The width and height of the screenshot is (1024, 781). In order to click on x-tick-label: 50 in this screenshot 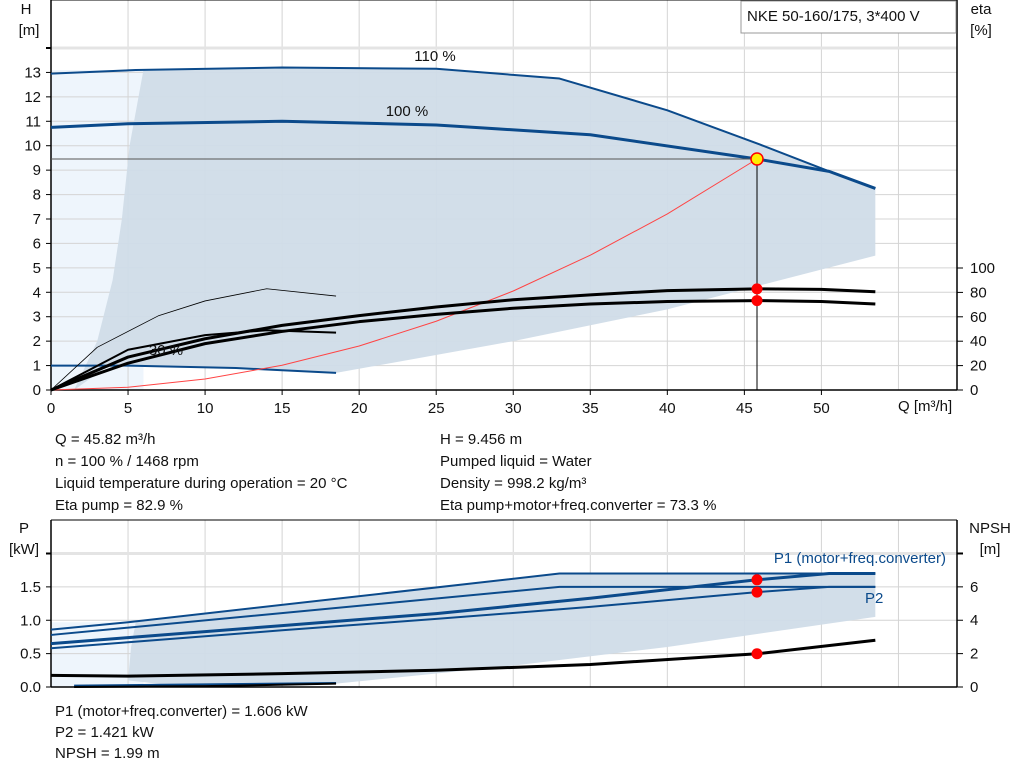, I will do `click(821, 408)`.